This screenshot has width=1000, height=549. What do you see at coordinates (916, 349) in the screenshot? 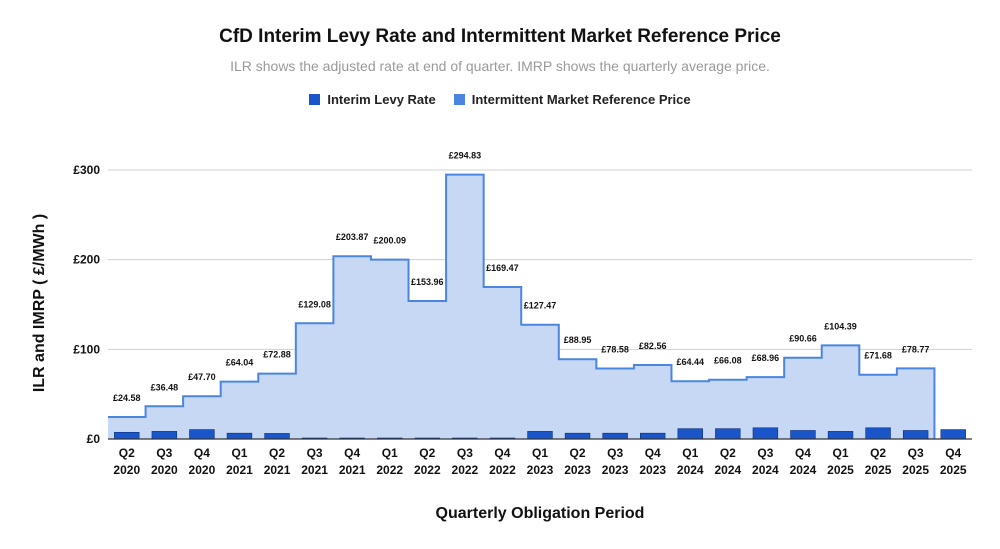
I see `imrp-data-label: £78.77` at bounding box center [916, 349].